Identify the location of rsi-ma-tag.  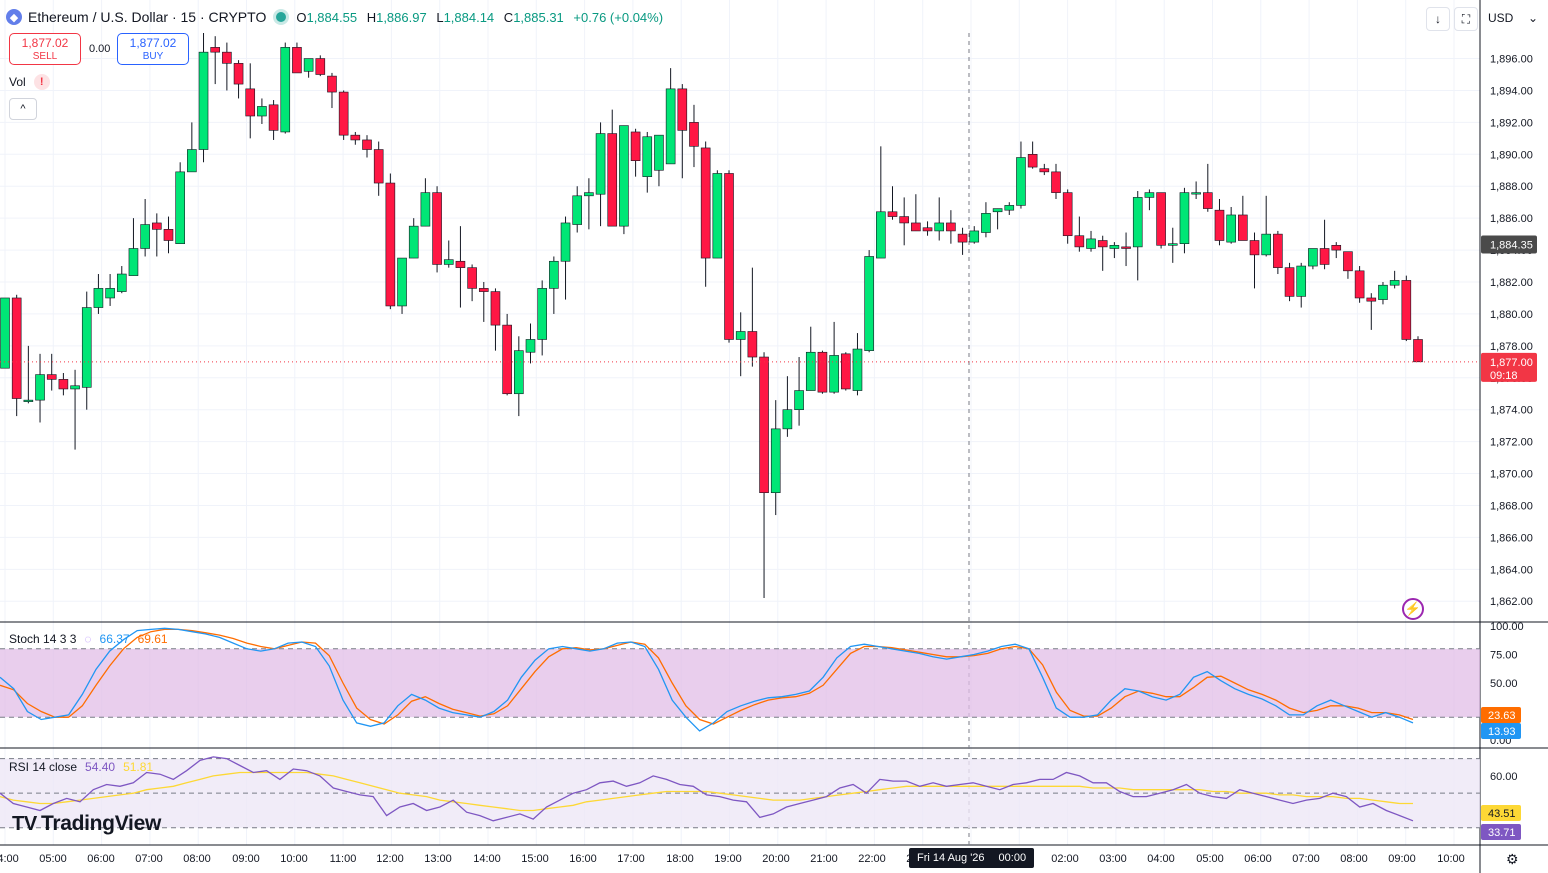
(1501, 813).